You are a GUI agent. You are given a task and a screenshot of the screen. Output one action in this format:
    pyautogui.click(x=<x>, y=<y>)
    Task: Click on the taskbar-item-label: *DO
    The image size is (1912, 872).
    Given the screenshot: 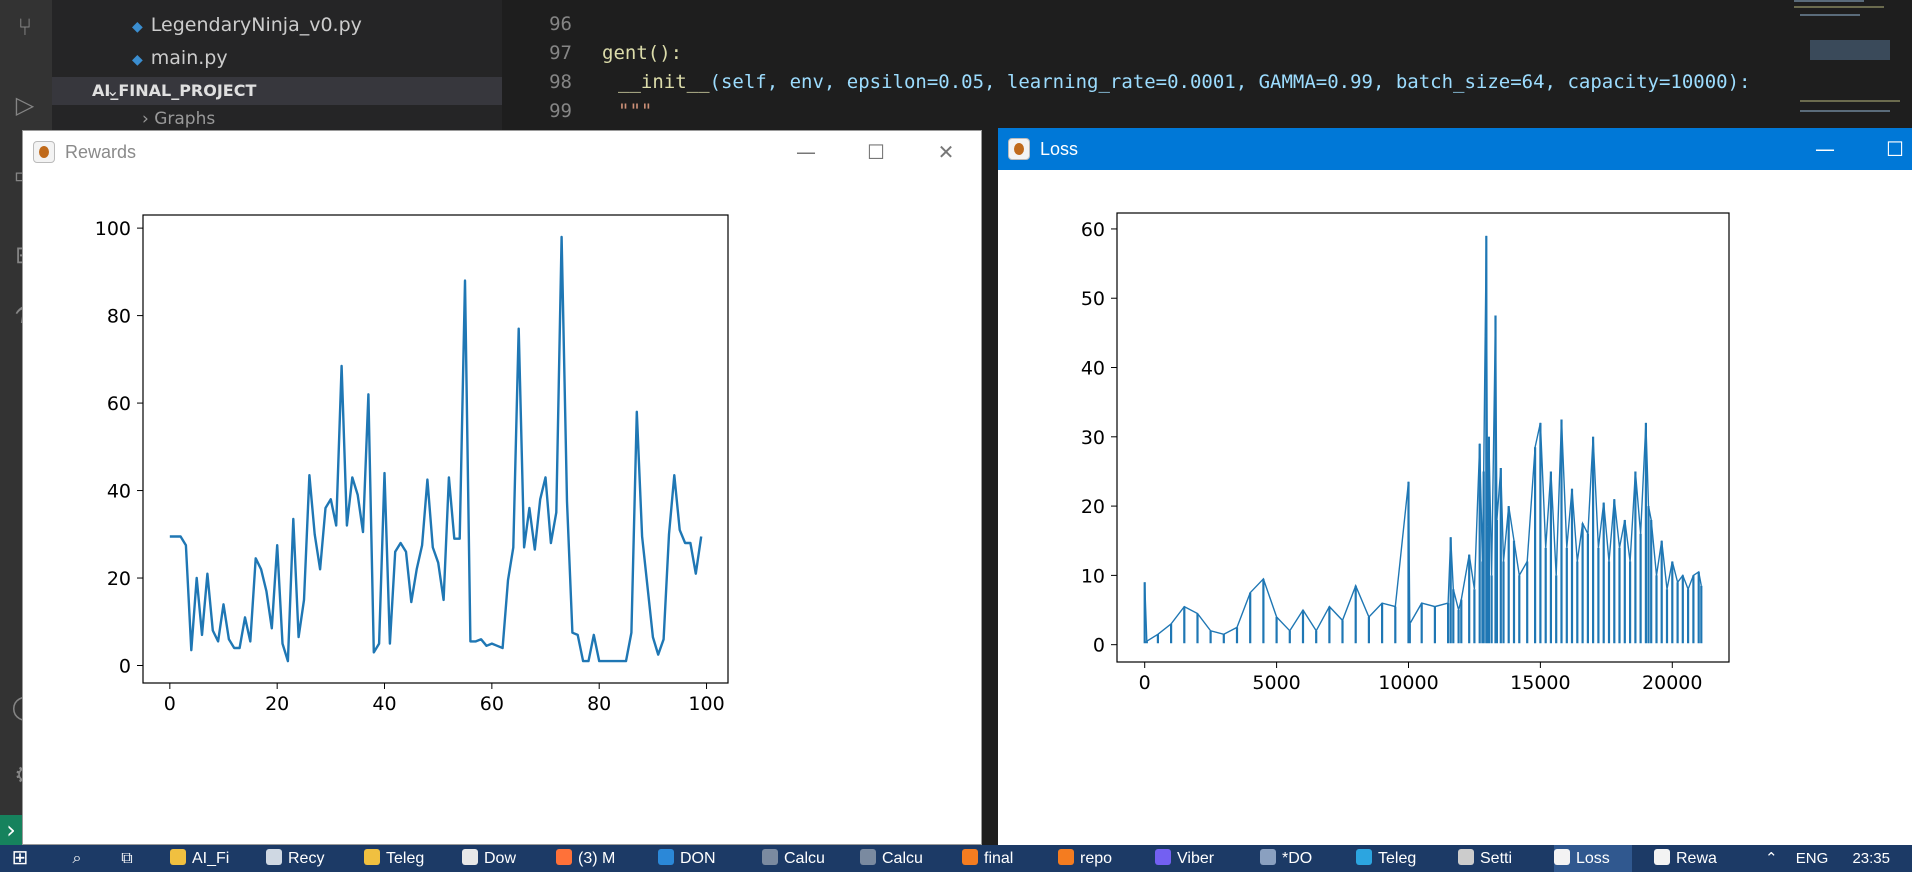 What is the action you would take?
    pyautogui.click(x=1297, y=858)
    